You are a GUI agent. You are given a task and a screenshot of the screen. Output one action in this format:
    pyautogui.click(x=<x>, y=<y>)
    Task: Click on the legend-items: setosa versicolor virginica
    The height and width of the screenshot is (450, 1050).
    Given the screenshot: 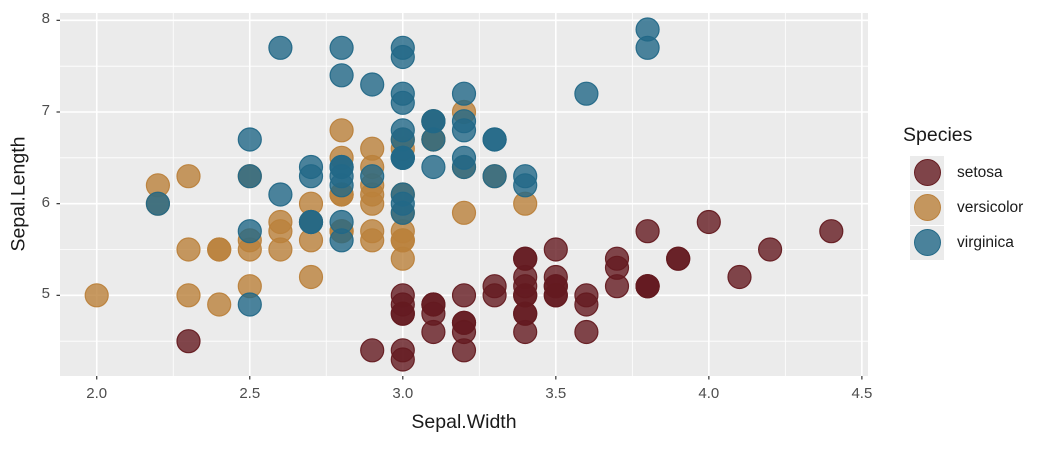 What is the action you would take?
    pyautogui.click(x=961, y=207)
    